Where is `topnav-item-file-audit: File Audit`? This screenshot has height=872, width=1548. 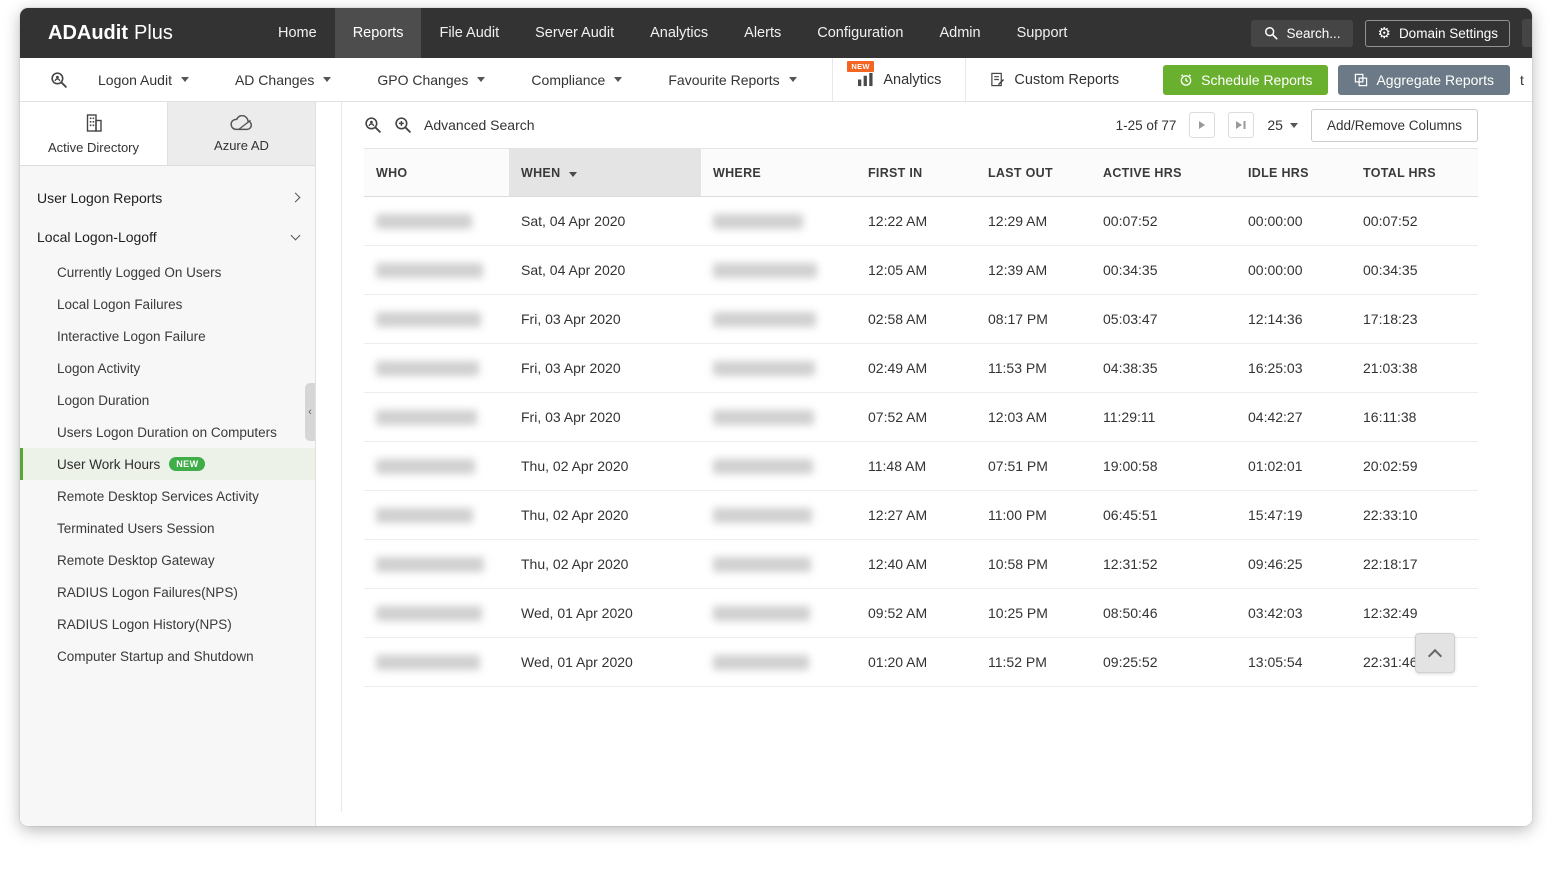
topnav-item-file-audit: File Audit is located at coordinates (469, 33).